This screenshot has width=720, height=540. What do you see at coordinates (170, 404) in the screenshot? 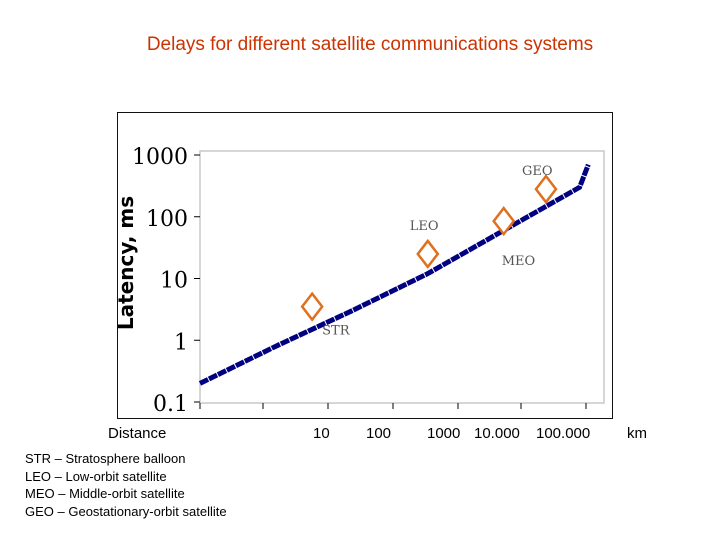
I see `y-tick-label: 0.1` at bounding box center [170, 404].